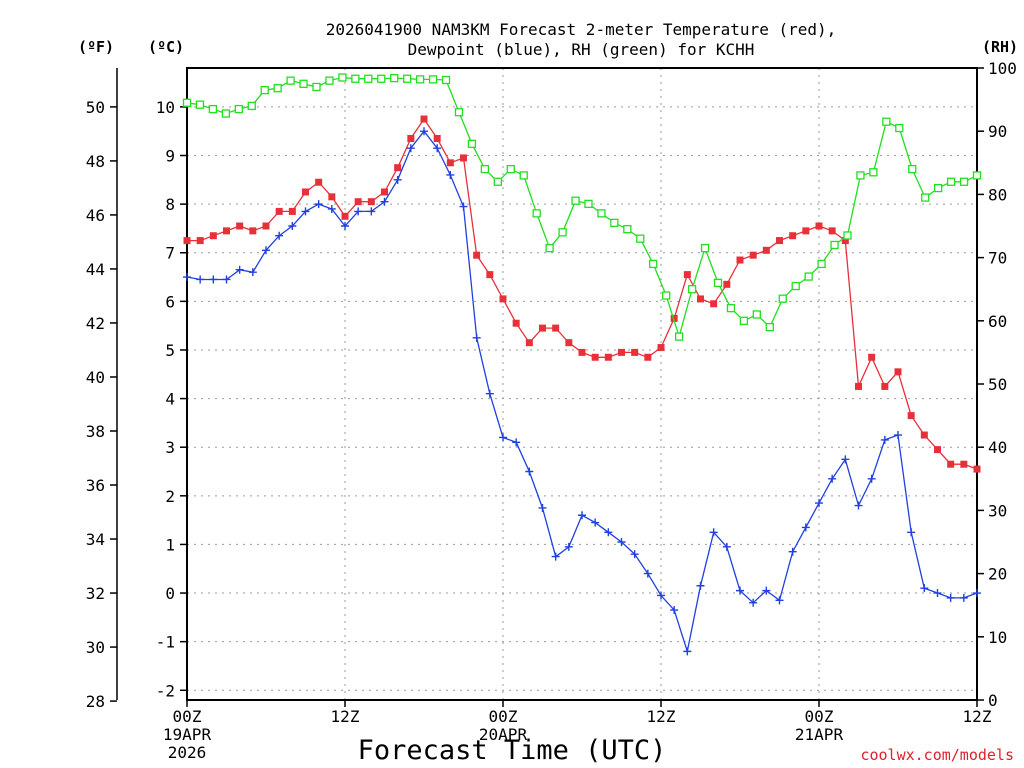 This screenshot has width=1024, height=768. Describe the element at coordinates (1002, 68) in the screenshot. I see `rh-tick-label: 100` at that location.